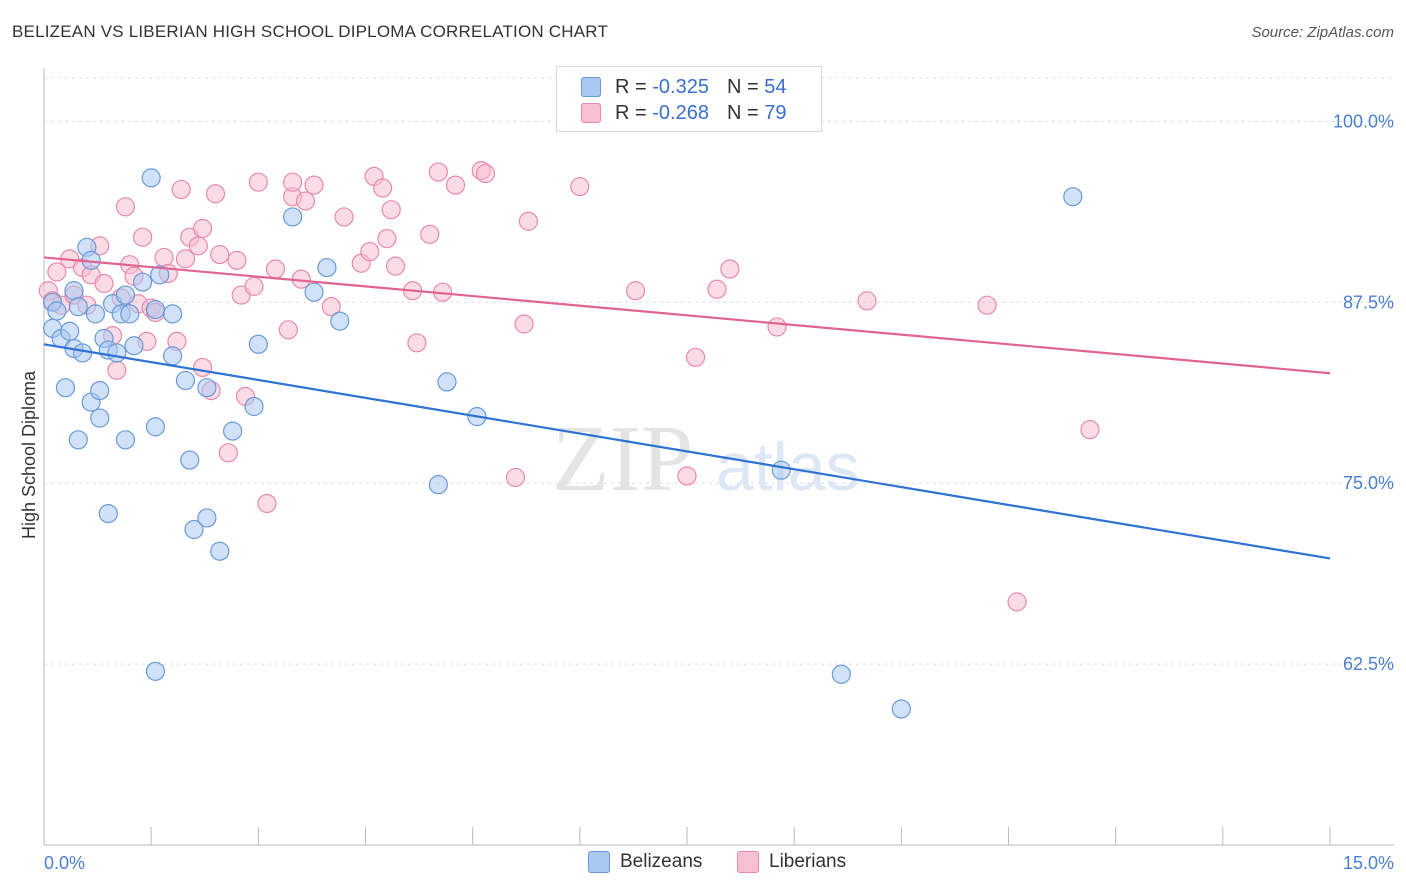 This screenshot has height=892, width=1406. Describe the element at coordinates (687, 315) in the screenshot. I see `liberian-trend-line` at that location.